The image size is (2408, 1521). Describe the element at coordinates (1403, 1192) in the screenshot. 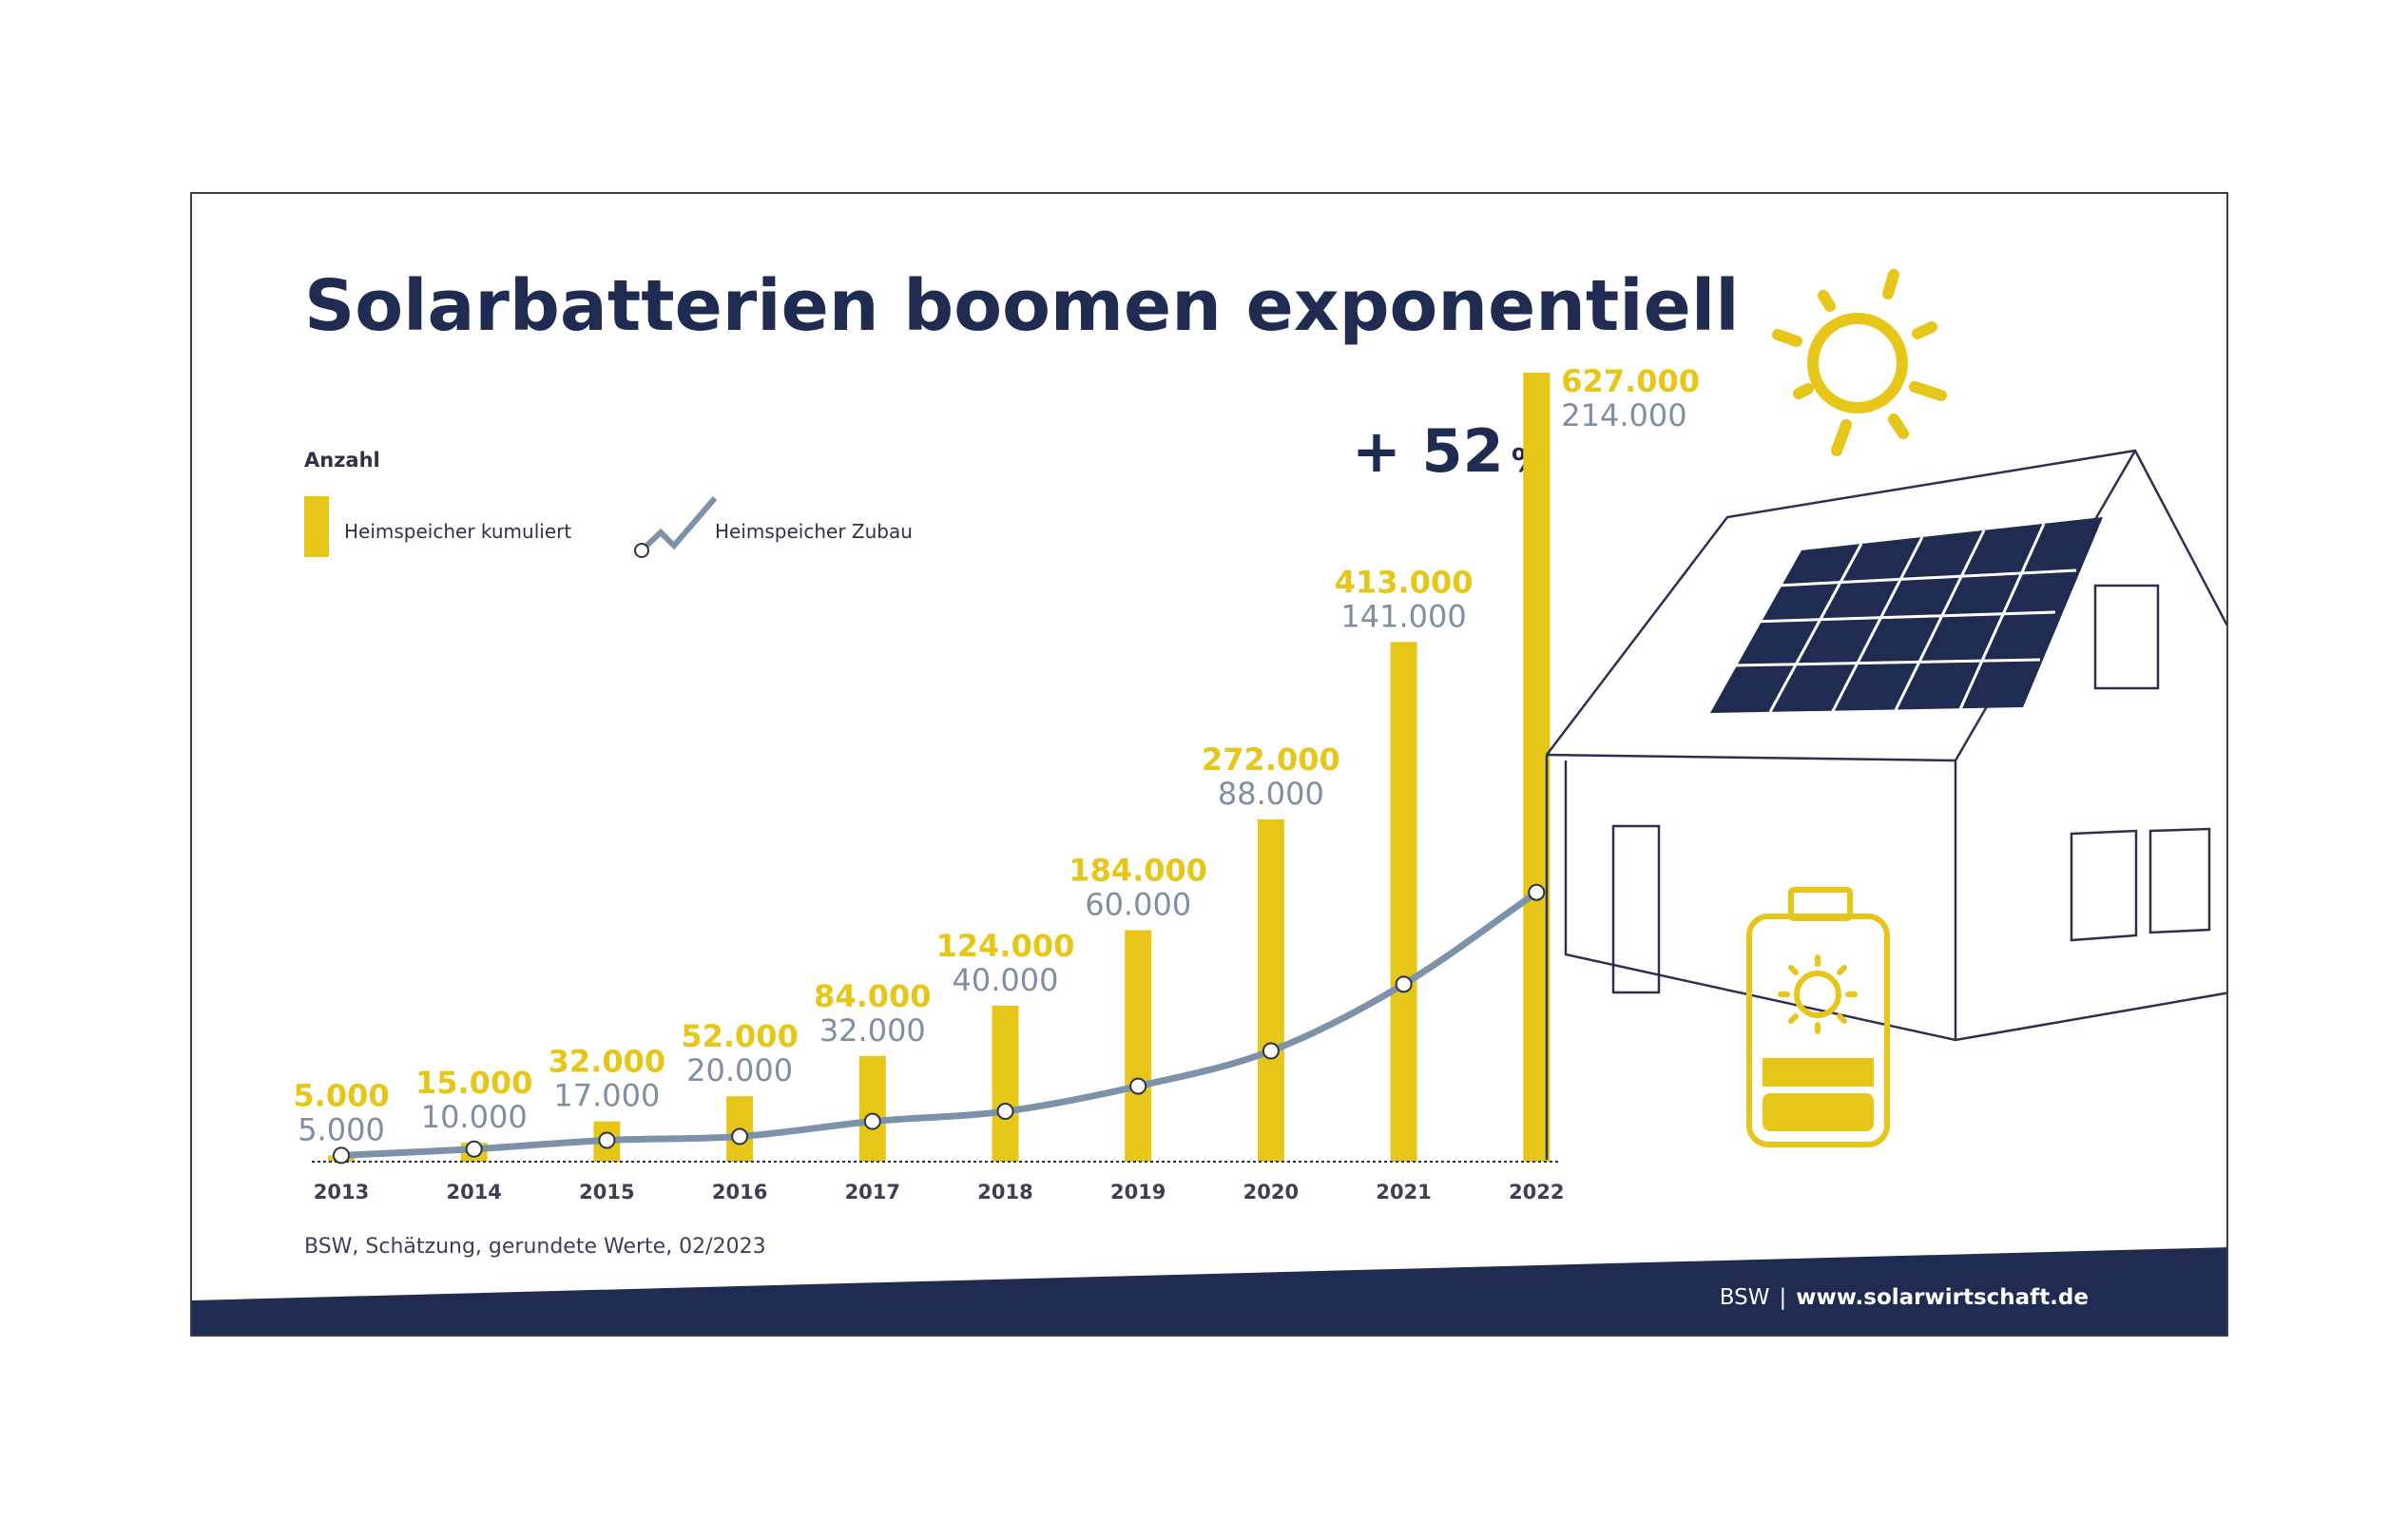

I see `x-tick-label: 2021` at that location.